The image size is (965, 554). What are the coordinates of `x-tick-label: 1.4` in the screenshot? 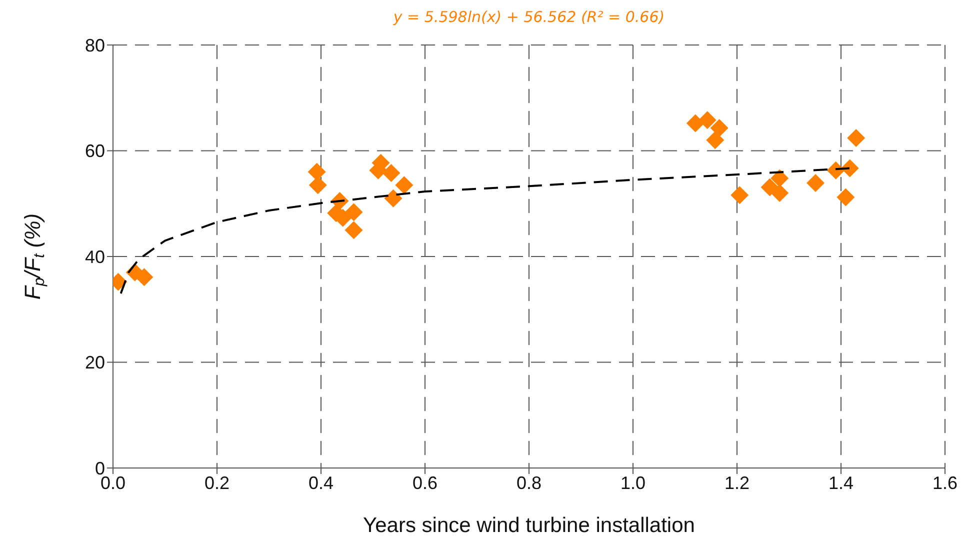 It's located at (841, 482).